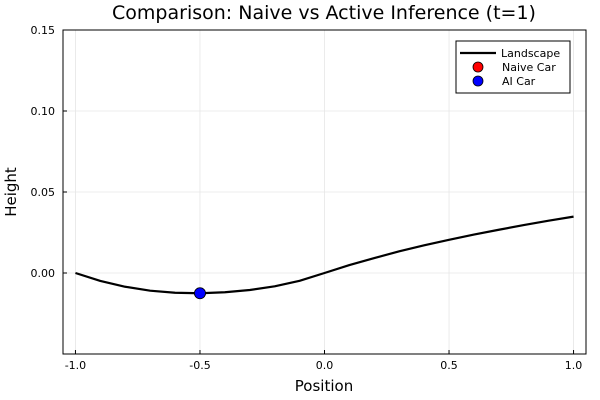  I want to click on y-tick-label: 0.15, so click(43, 30).